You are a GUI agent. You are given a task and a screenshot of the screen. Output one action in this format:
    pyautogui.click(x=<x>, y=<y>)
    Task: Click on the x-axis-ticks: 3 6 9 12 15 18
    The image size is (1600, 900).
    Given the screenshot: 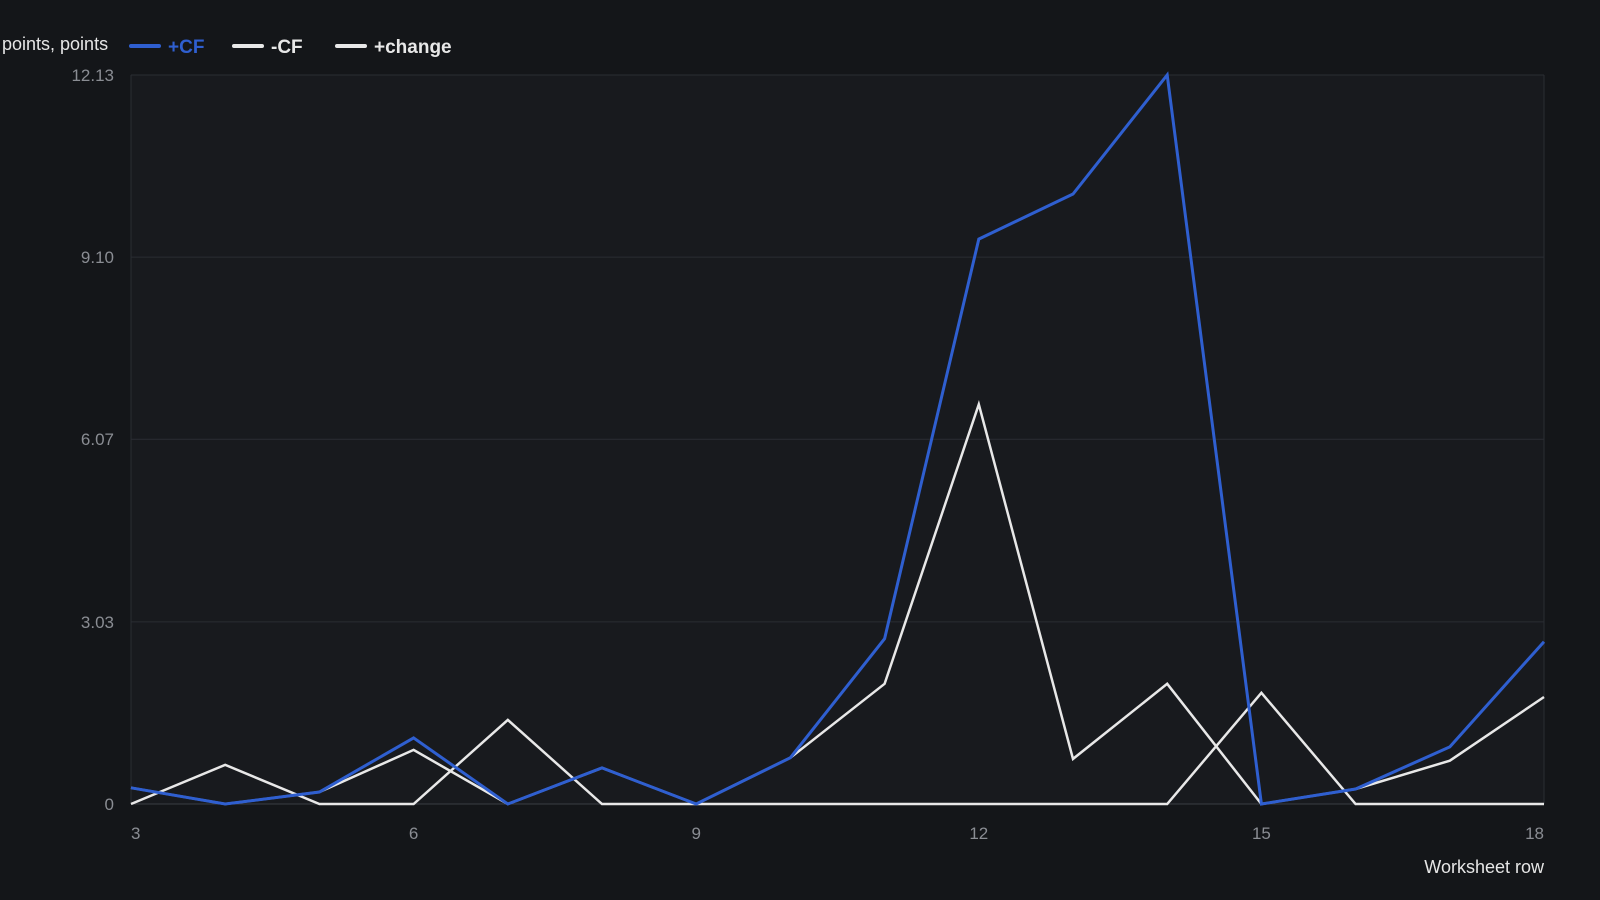 What is the action you would take?
    pyautogui.click(x=837, y=833)
    